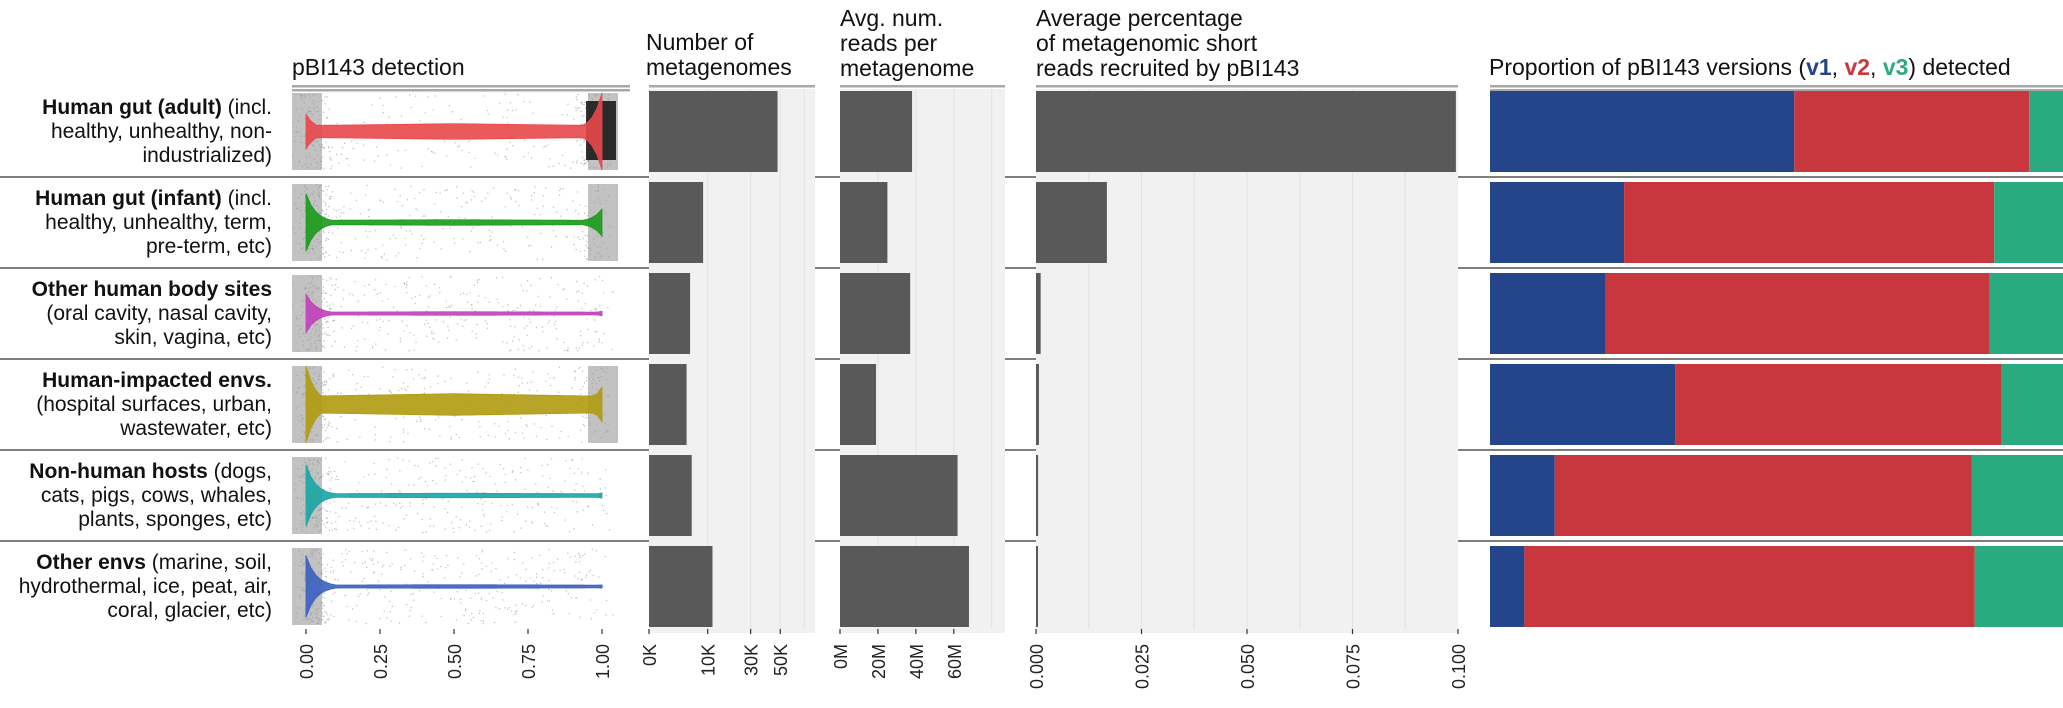 This screenshot has height=708, width=2063. What do you see at coordinates (879, 661) in the screenshot?
I see `reads-tick-label-1: 20M` at bounding box center [879, 661].